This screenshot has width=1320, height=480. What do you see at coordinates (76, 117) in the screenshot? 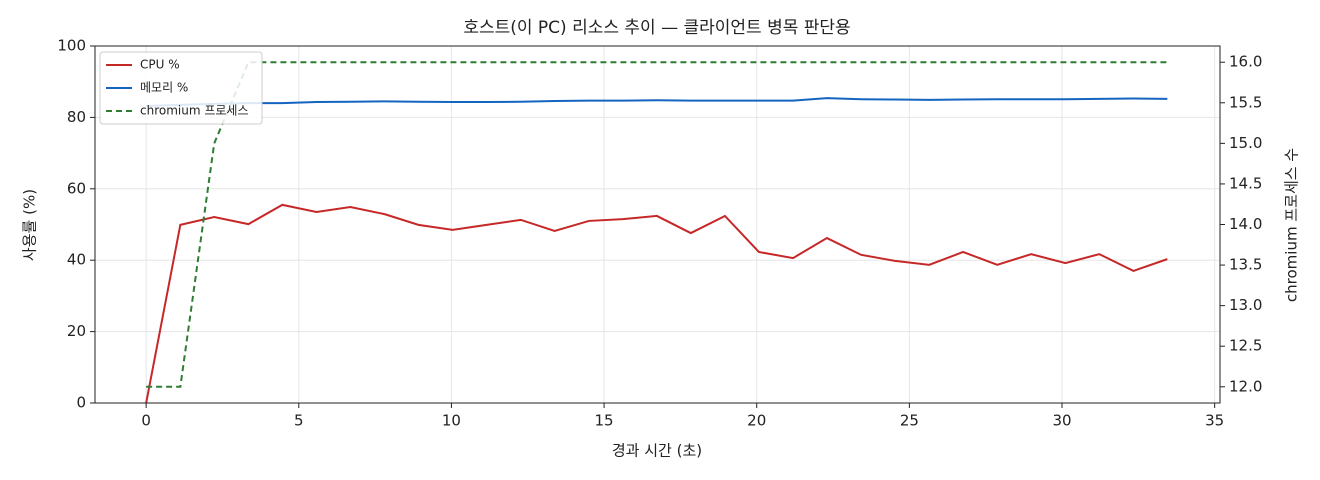
I see `y-tick-label: 80` at bounding box center [76, 117].